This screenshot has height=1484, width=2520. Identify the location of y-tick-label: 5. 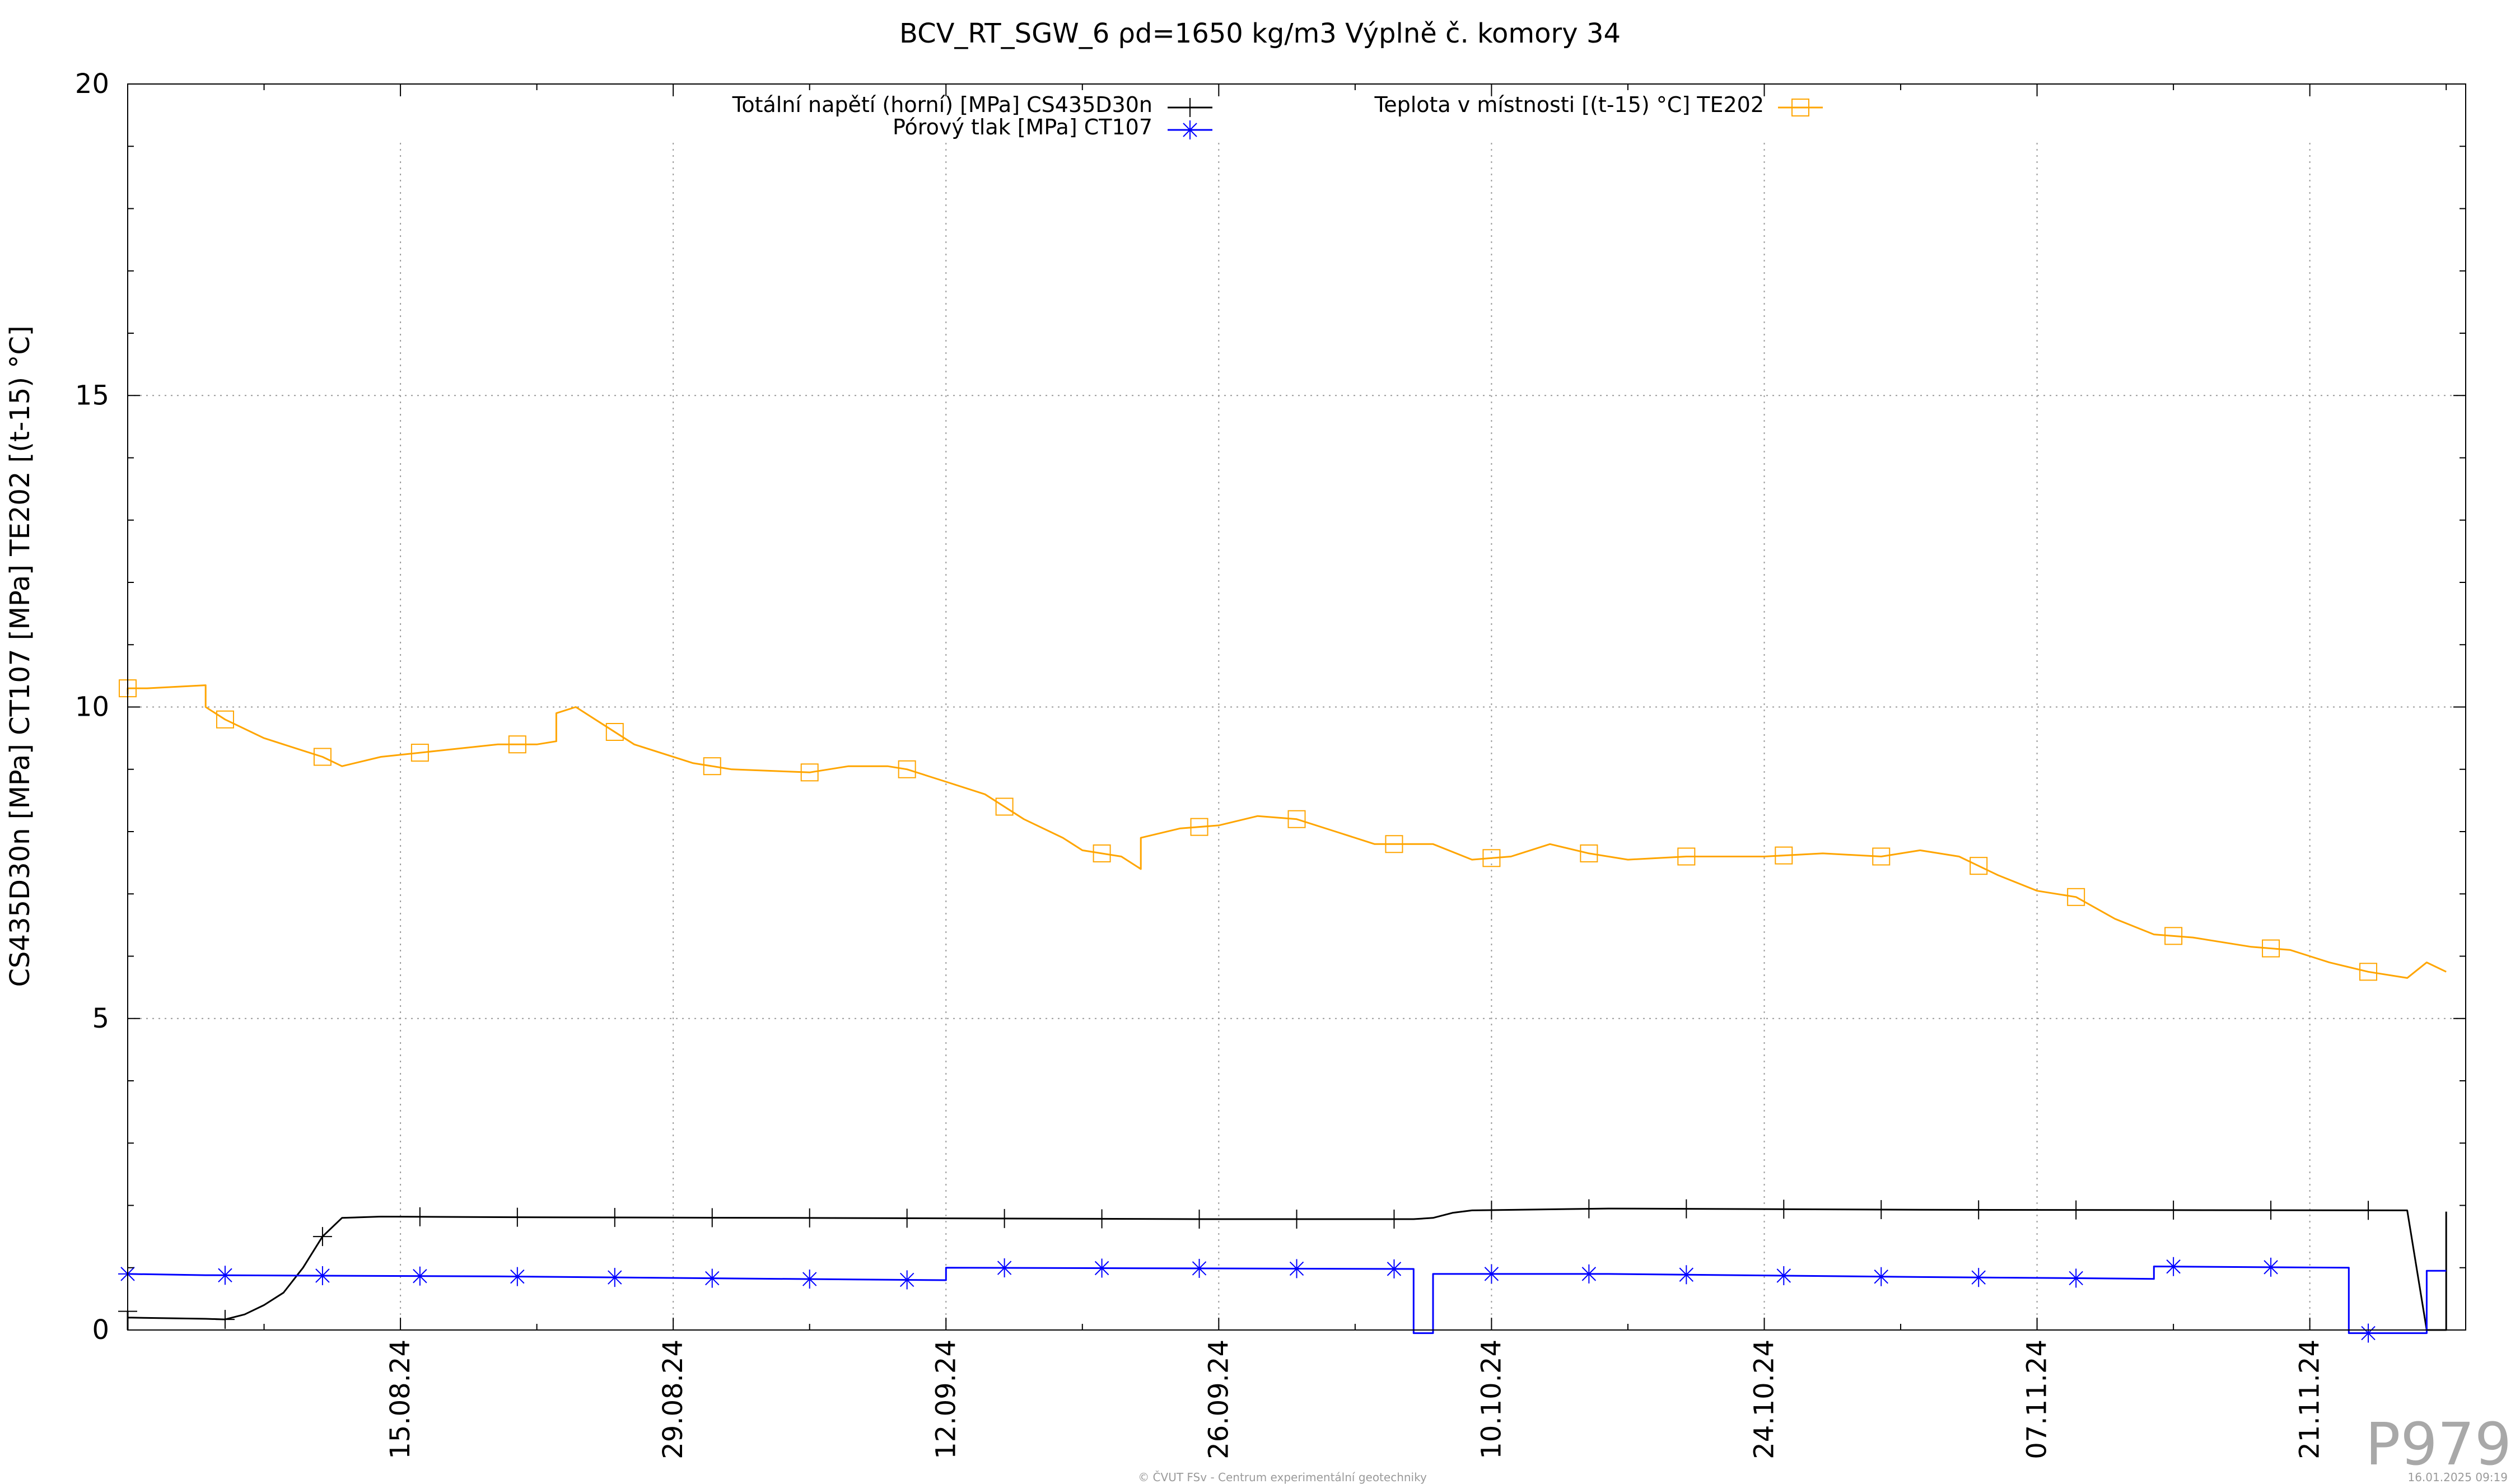
(101, 1019).